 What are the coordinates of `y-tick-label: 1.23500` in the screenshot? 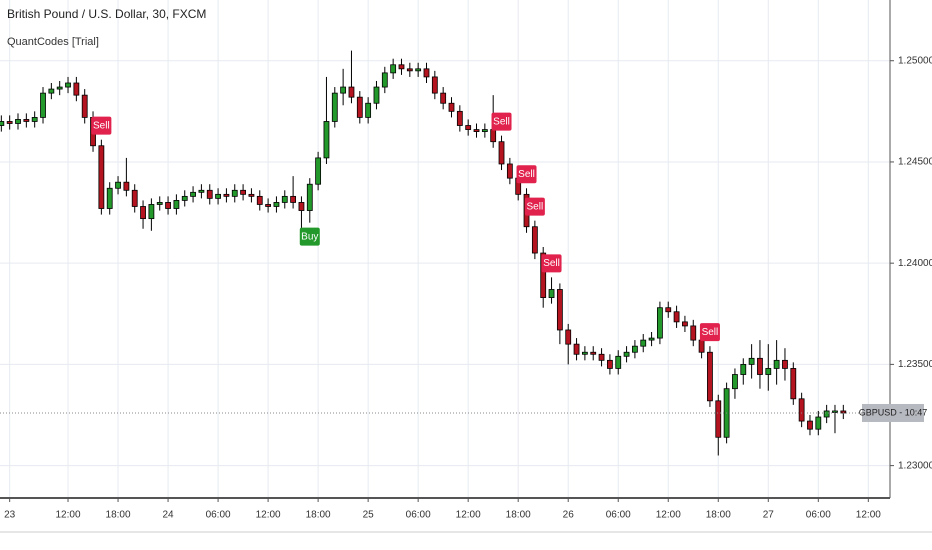 It's located at (915, 364).